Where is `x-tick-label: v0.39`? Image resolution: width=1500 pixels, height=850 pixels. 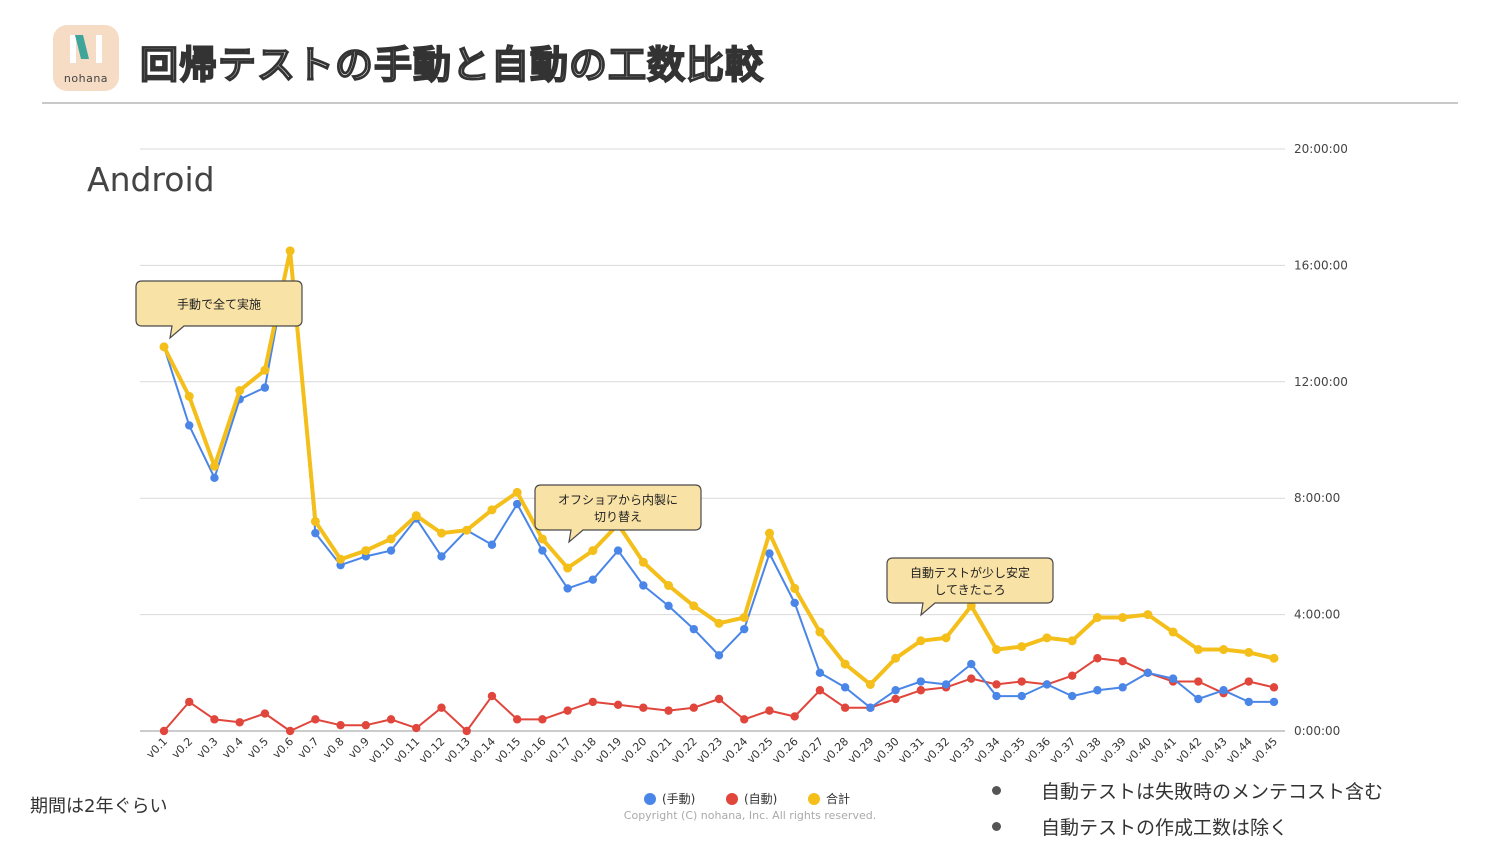
x-tick-label: v0.39 is located at coordinates (1113, 750).